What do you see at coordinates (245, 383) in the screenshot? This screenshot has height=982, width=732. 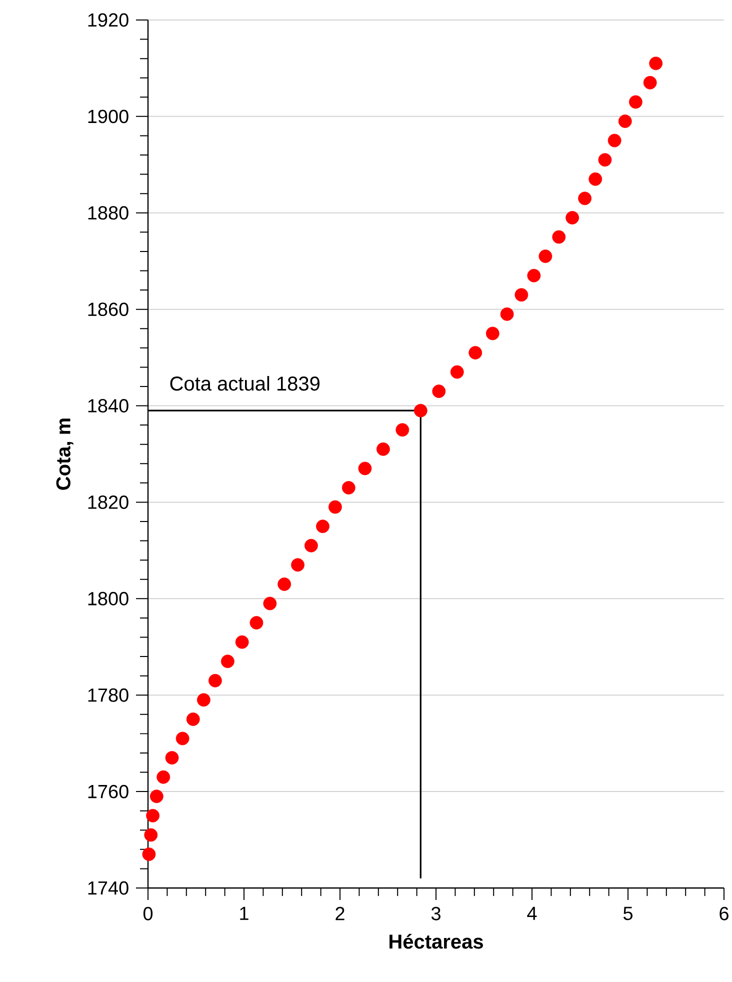 I see `annotation: Cota actual 1839` at bounding box center [245, 383].